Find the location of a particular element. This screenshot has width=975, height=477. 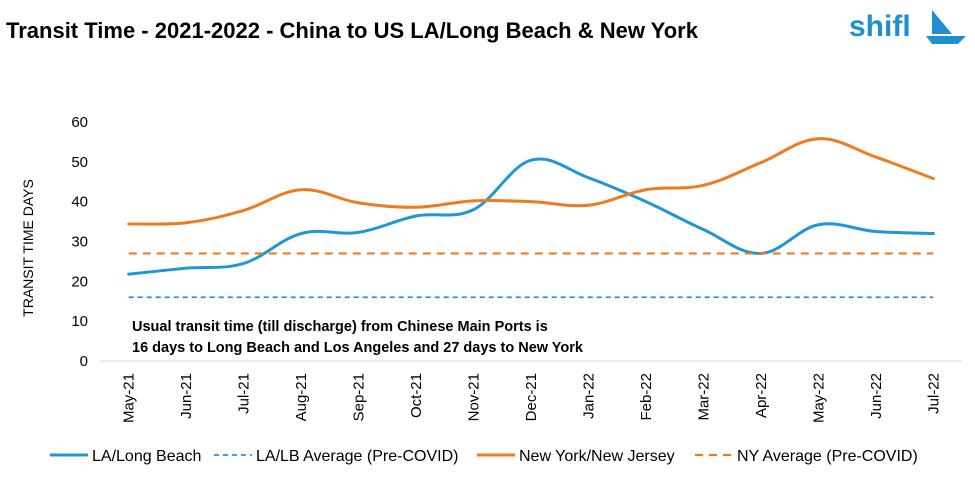

logo-wordmark: shifl is located at coordinates (880, 26).